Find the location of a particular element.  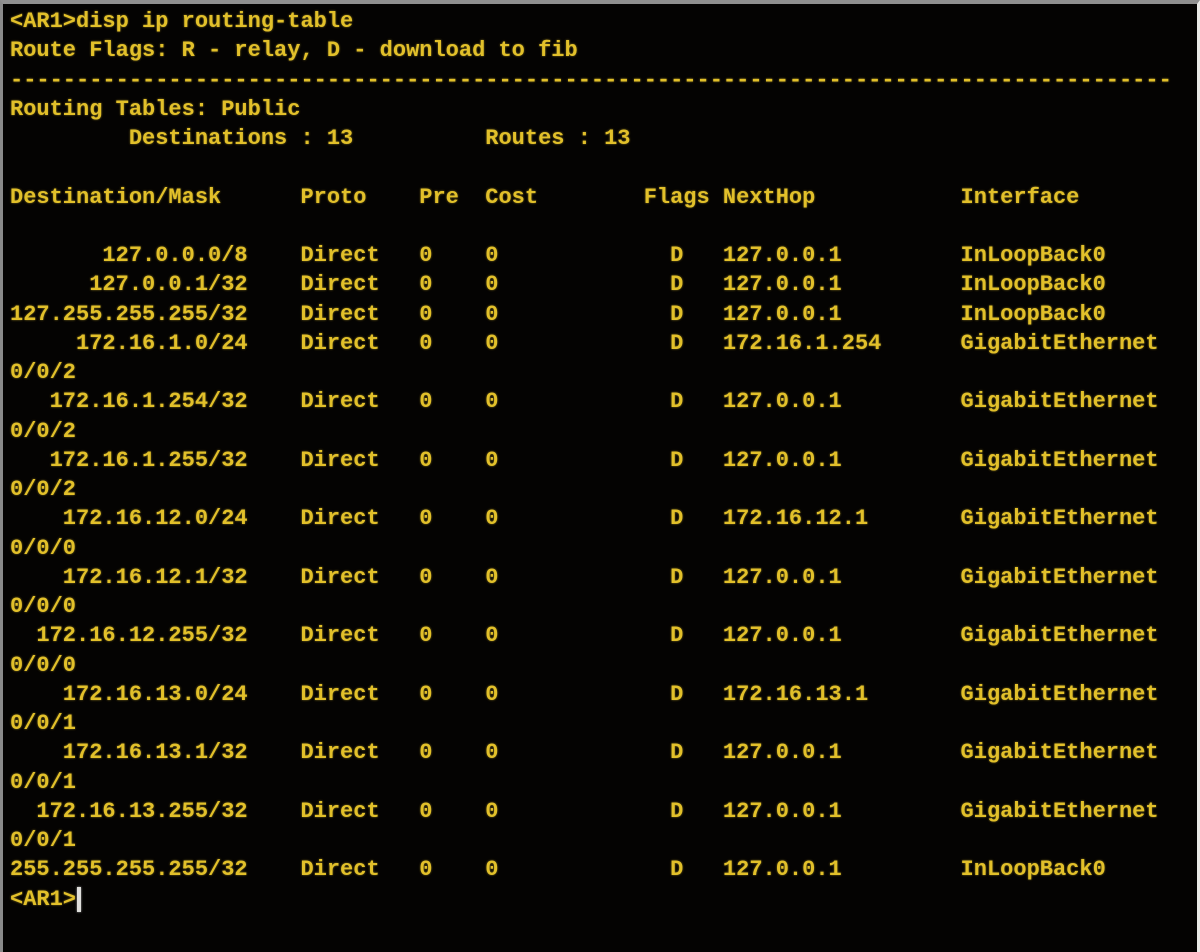

prompt-text: <AR1> is located at coordinates (43, 899).